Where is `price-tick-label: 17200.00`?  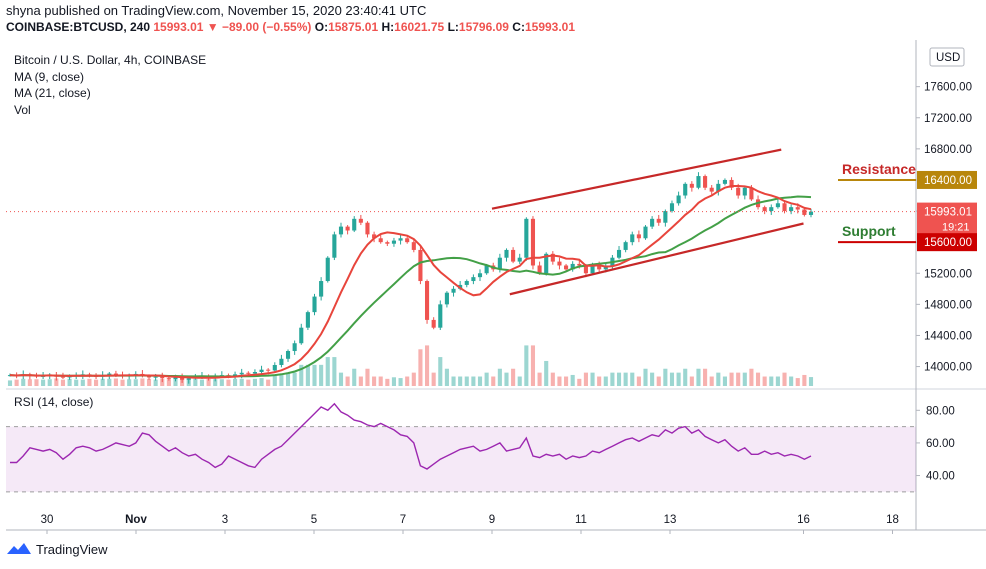 price-tick-label: 17200.00 is located at coordinates (948, 119).